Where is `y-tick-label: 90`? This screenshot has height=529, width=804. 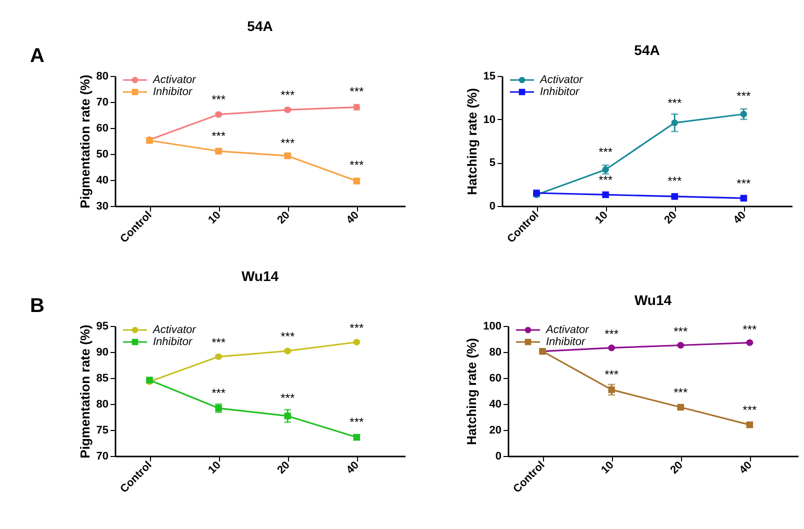
y-tick-label: 90 is located at coordinates (102, 352).